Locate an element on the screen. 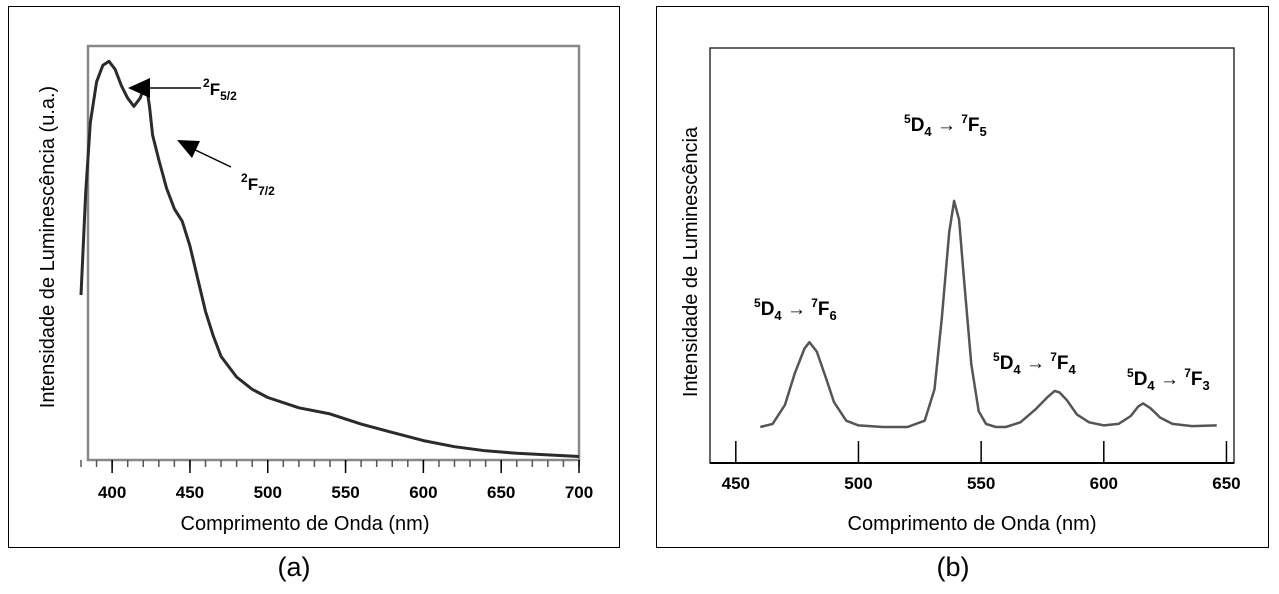 The image size is (1279, 594). annotation-arrowhead-f52 is located at coordinates (139, 88).